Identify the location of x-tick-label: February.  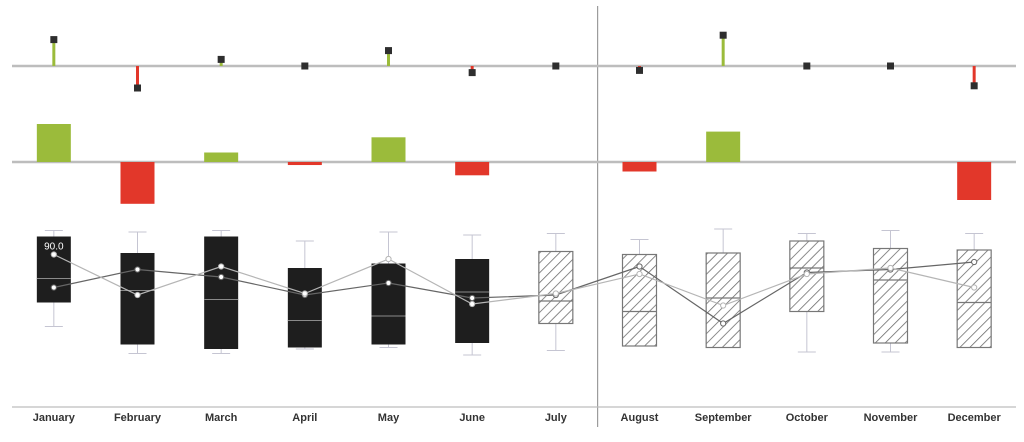
(138, 418).